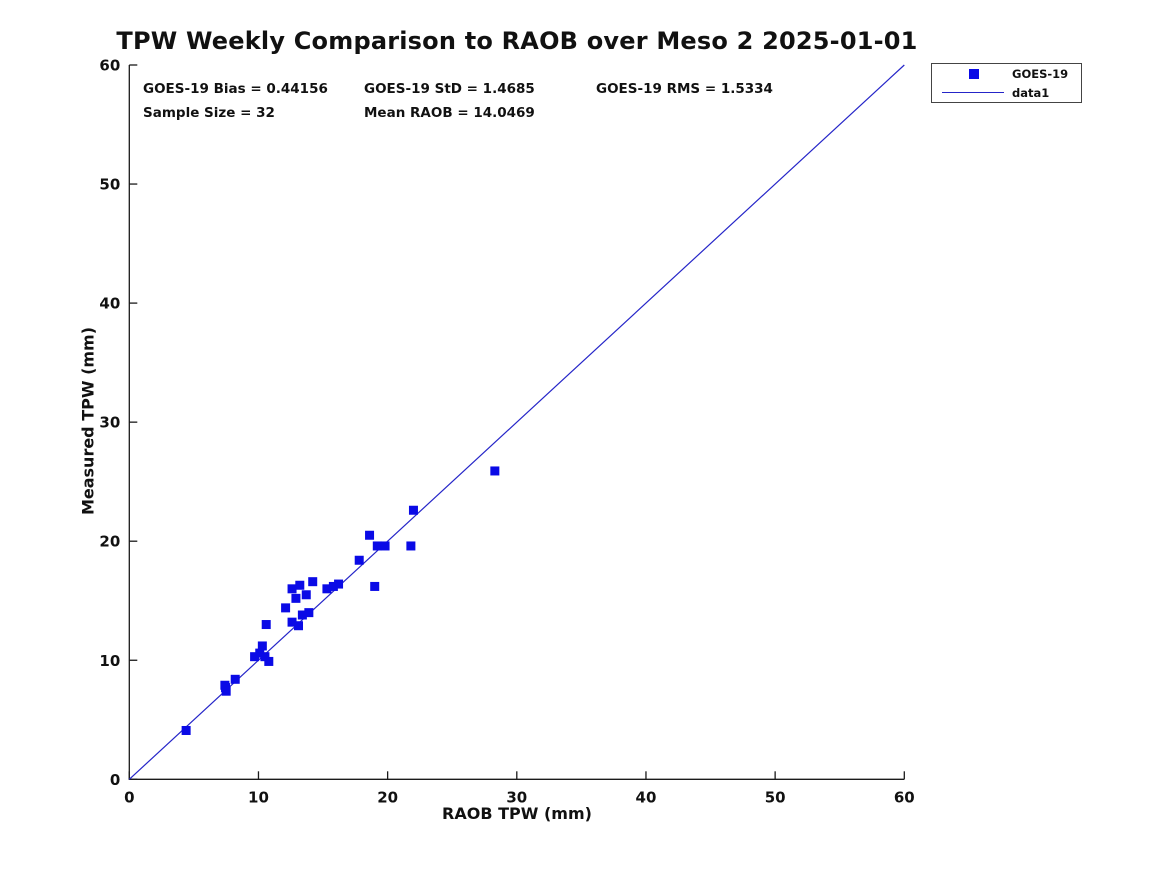 Image resolution: width=1167 pixels, height=875 pixels. I want to click on stat-bias: GOES-19 Bias = 0.44156, so click(235, 89).